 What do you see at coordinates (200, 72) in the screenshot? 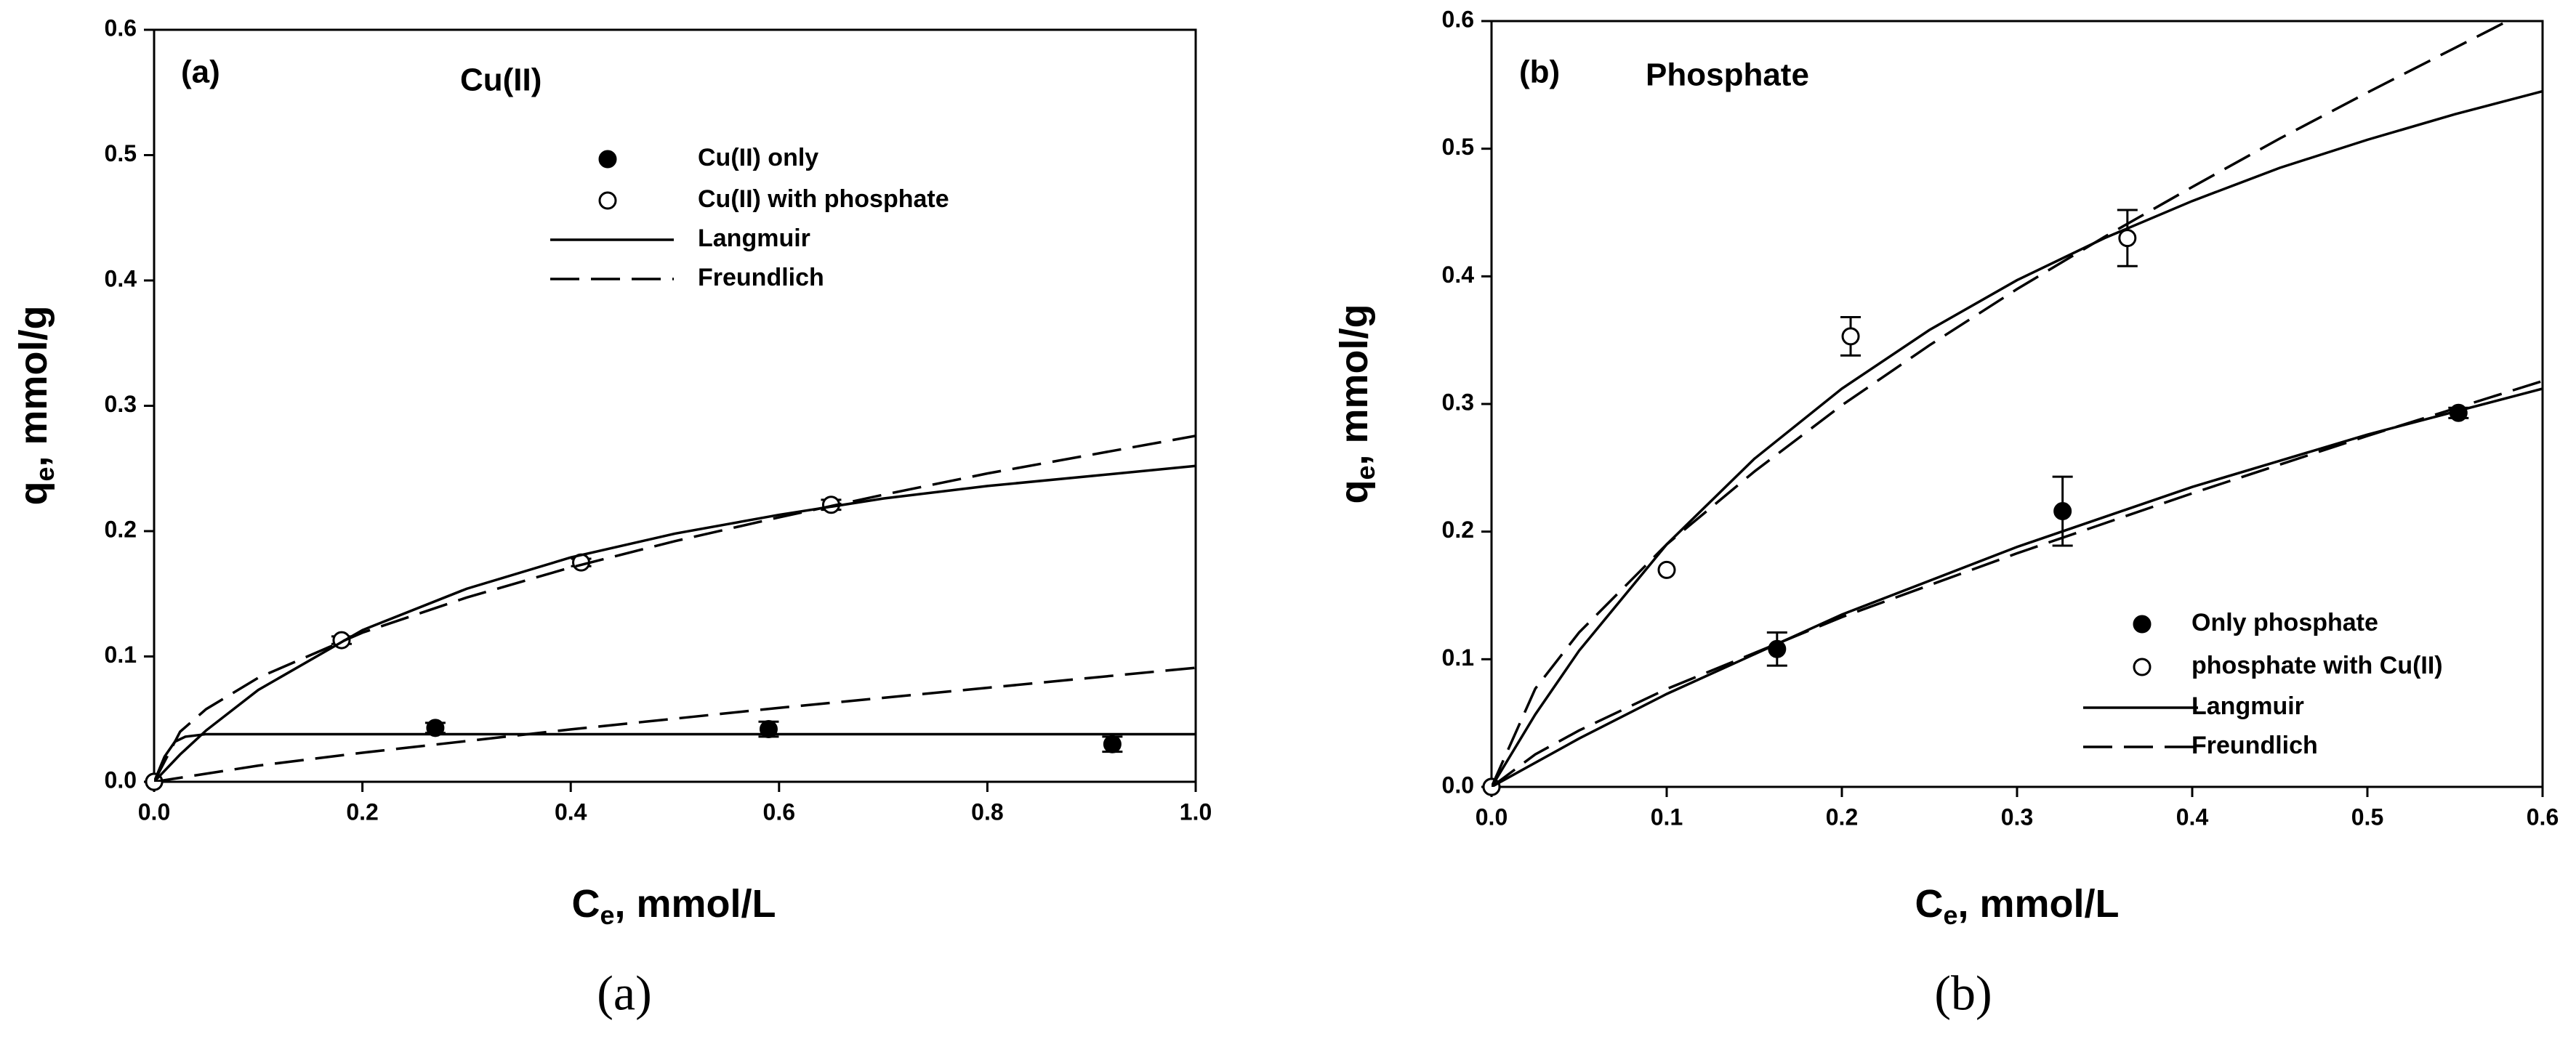
I see `panel-label: (a)` at bounding box center [200, 72].